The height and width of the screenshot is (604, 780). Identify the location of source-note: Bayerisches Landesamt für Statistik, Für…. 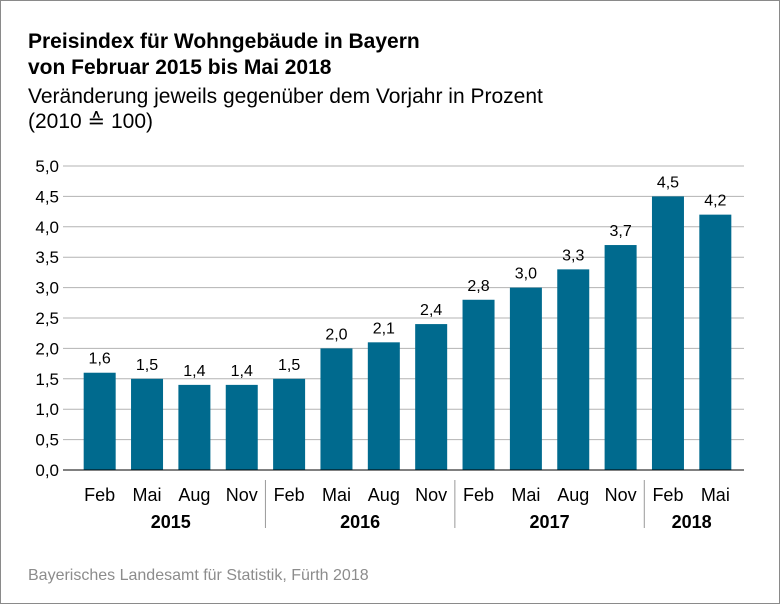
(198, 575).